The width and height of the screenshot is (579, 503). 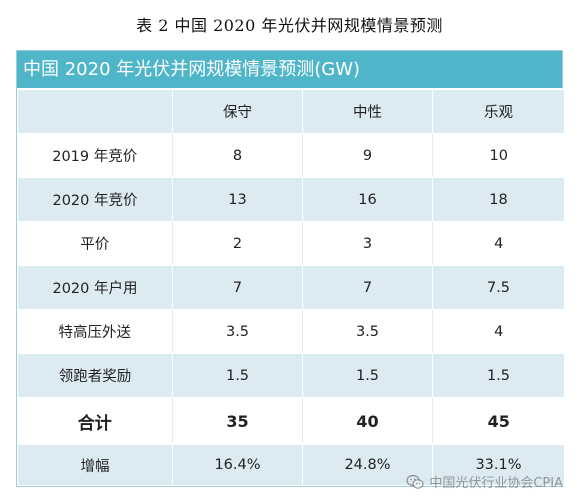 I want to click on row-label: 领跑者奖励, so click(x=95, y=375).